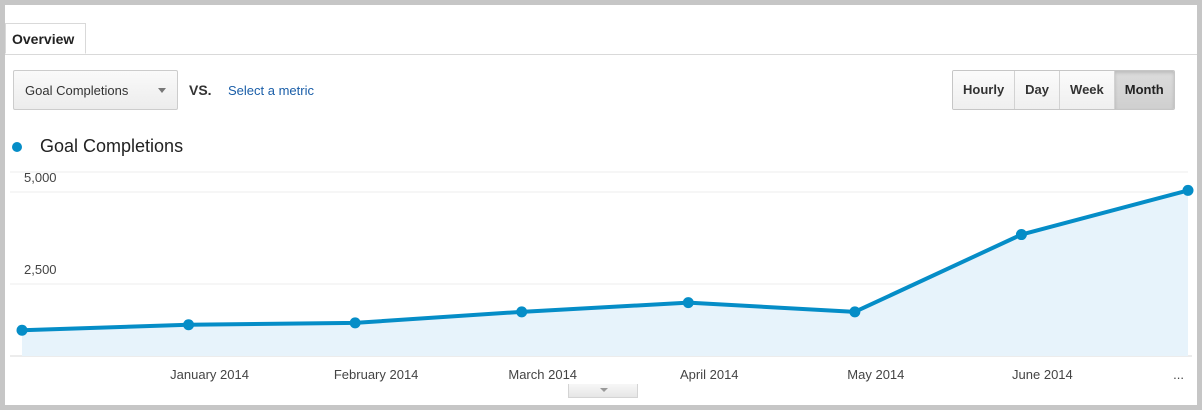  I want to click on x-tick-label-4: April 2014, so click(709, 374).